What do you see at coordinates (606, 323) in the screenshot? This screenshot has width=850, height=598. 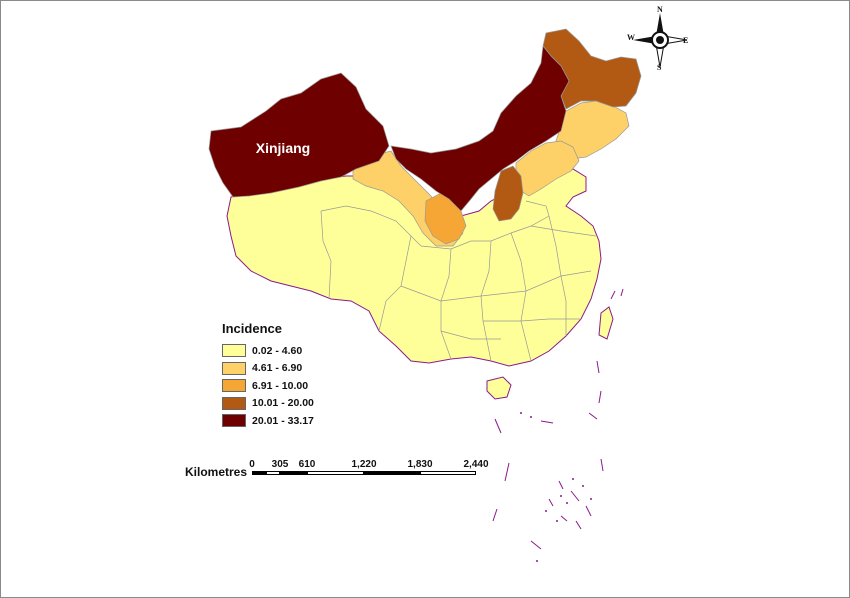 I see `taiwan-island` at bounding box center [606, 323].